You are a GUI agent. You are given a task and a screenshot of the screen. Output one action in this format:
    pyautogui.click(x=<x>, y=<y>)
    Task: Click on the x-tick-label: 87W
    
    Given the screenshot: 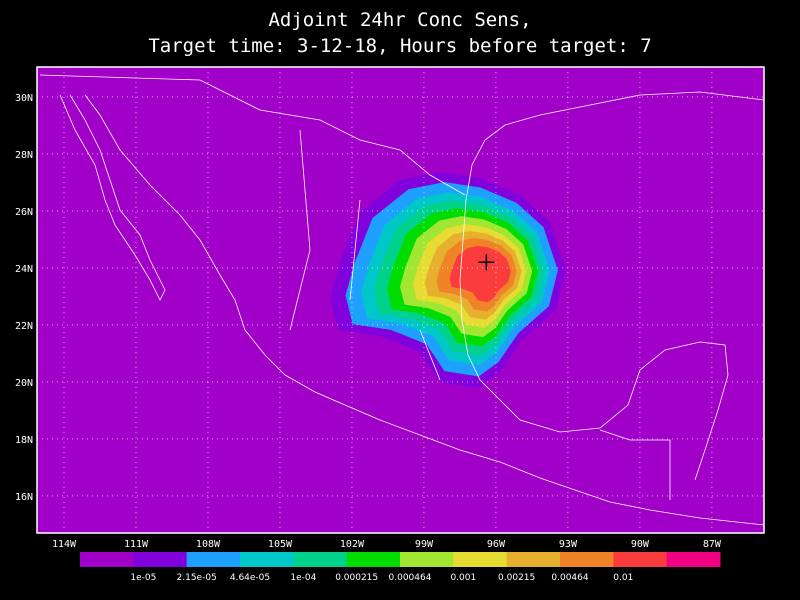 What is the action you would take?
    pyautogui.click(x=712, y=544)
    